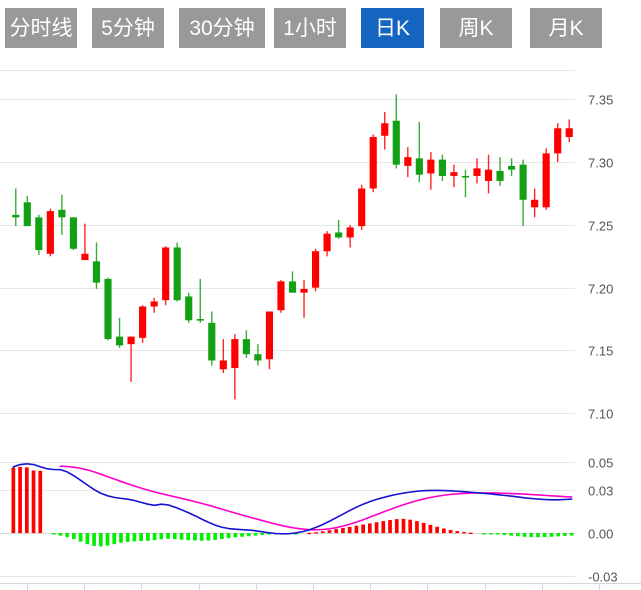  I want to click on price-axis-label-4: 7.15, so click(600, 351).